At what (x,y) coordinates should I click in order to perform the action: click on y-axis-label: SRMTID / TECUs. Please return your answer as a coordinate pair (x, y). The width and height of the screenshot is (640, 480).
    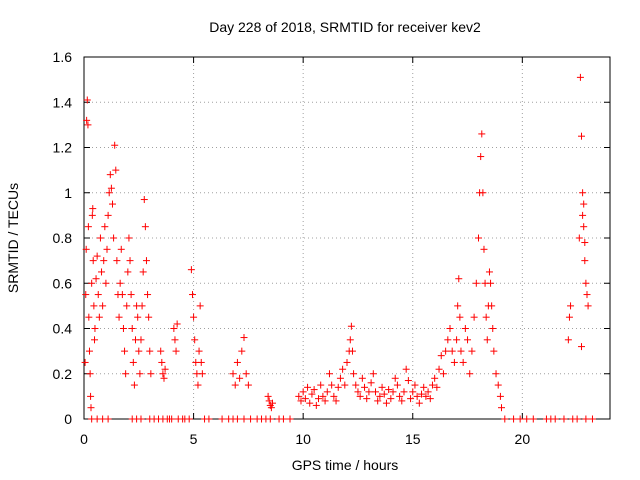
    Looking at the image, I should click on (13, 238).